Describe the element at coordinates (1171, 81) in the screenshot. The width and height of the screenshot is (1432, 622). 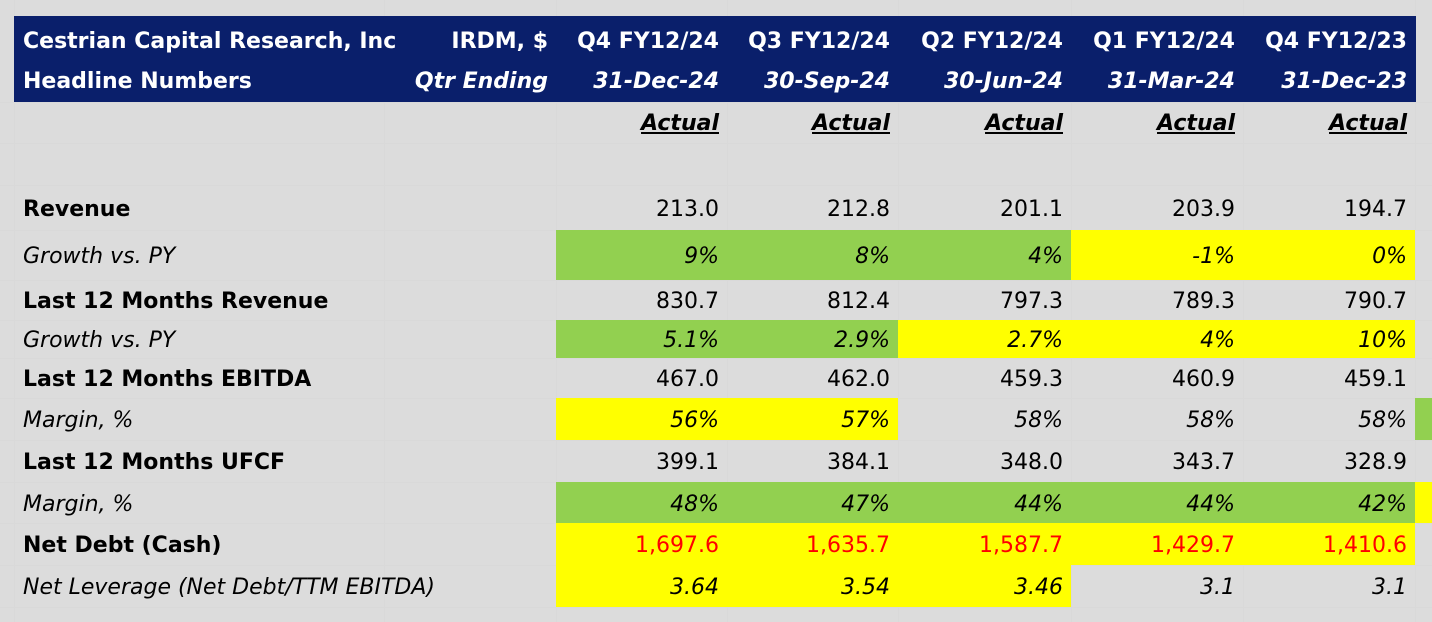
I see `date-header: 31-Mar-24` at that location.